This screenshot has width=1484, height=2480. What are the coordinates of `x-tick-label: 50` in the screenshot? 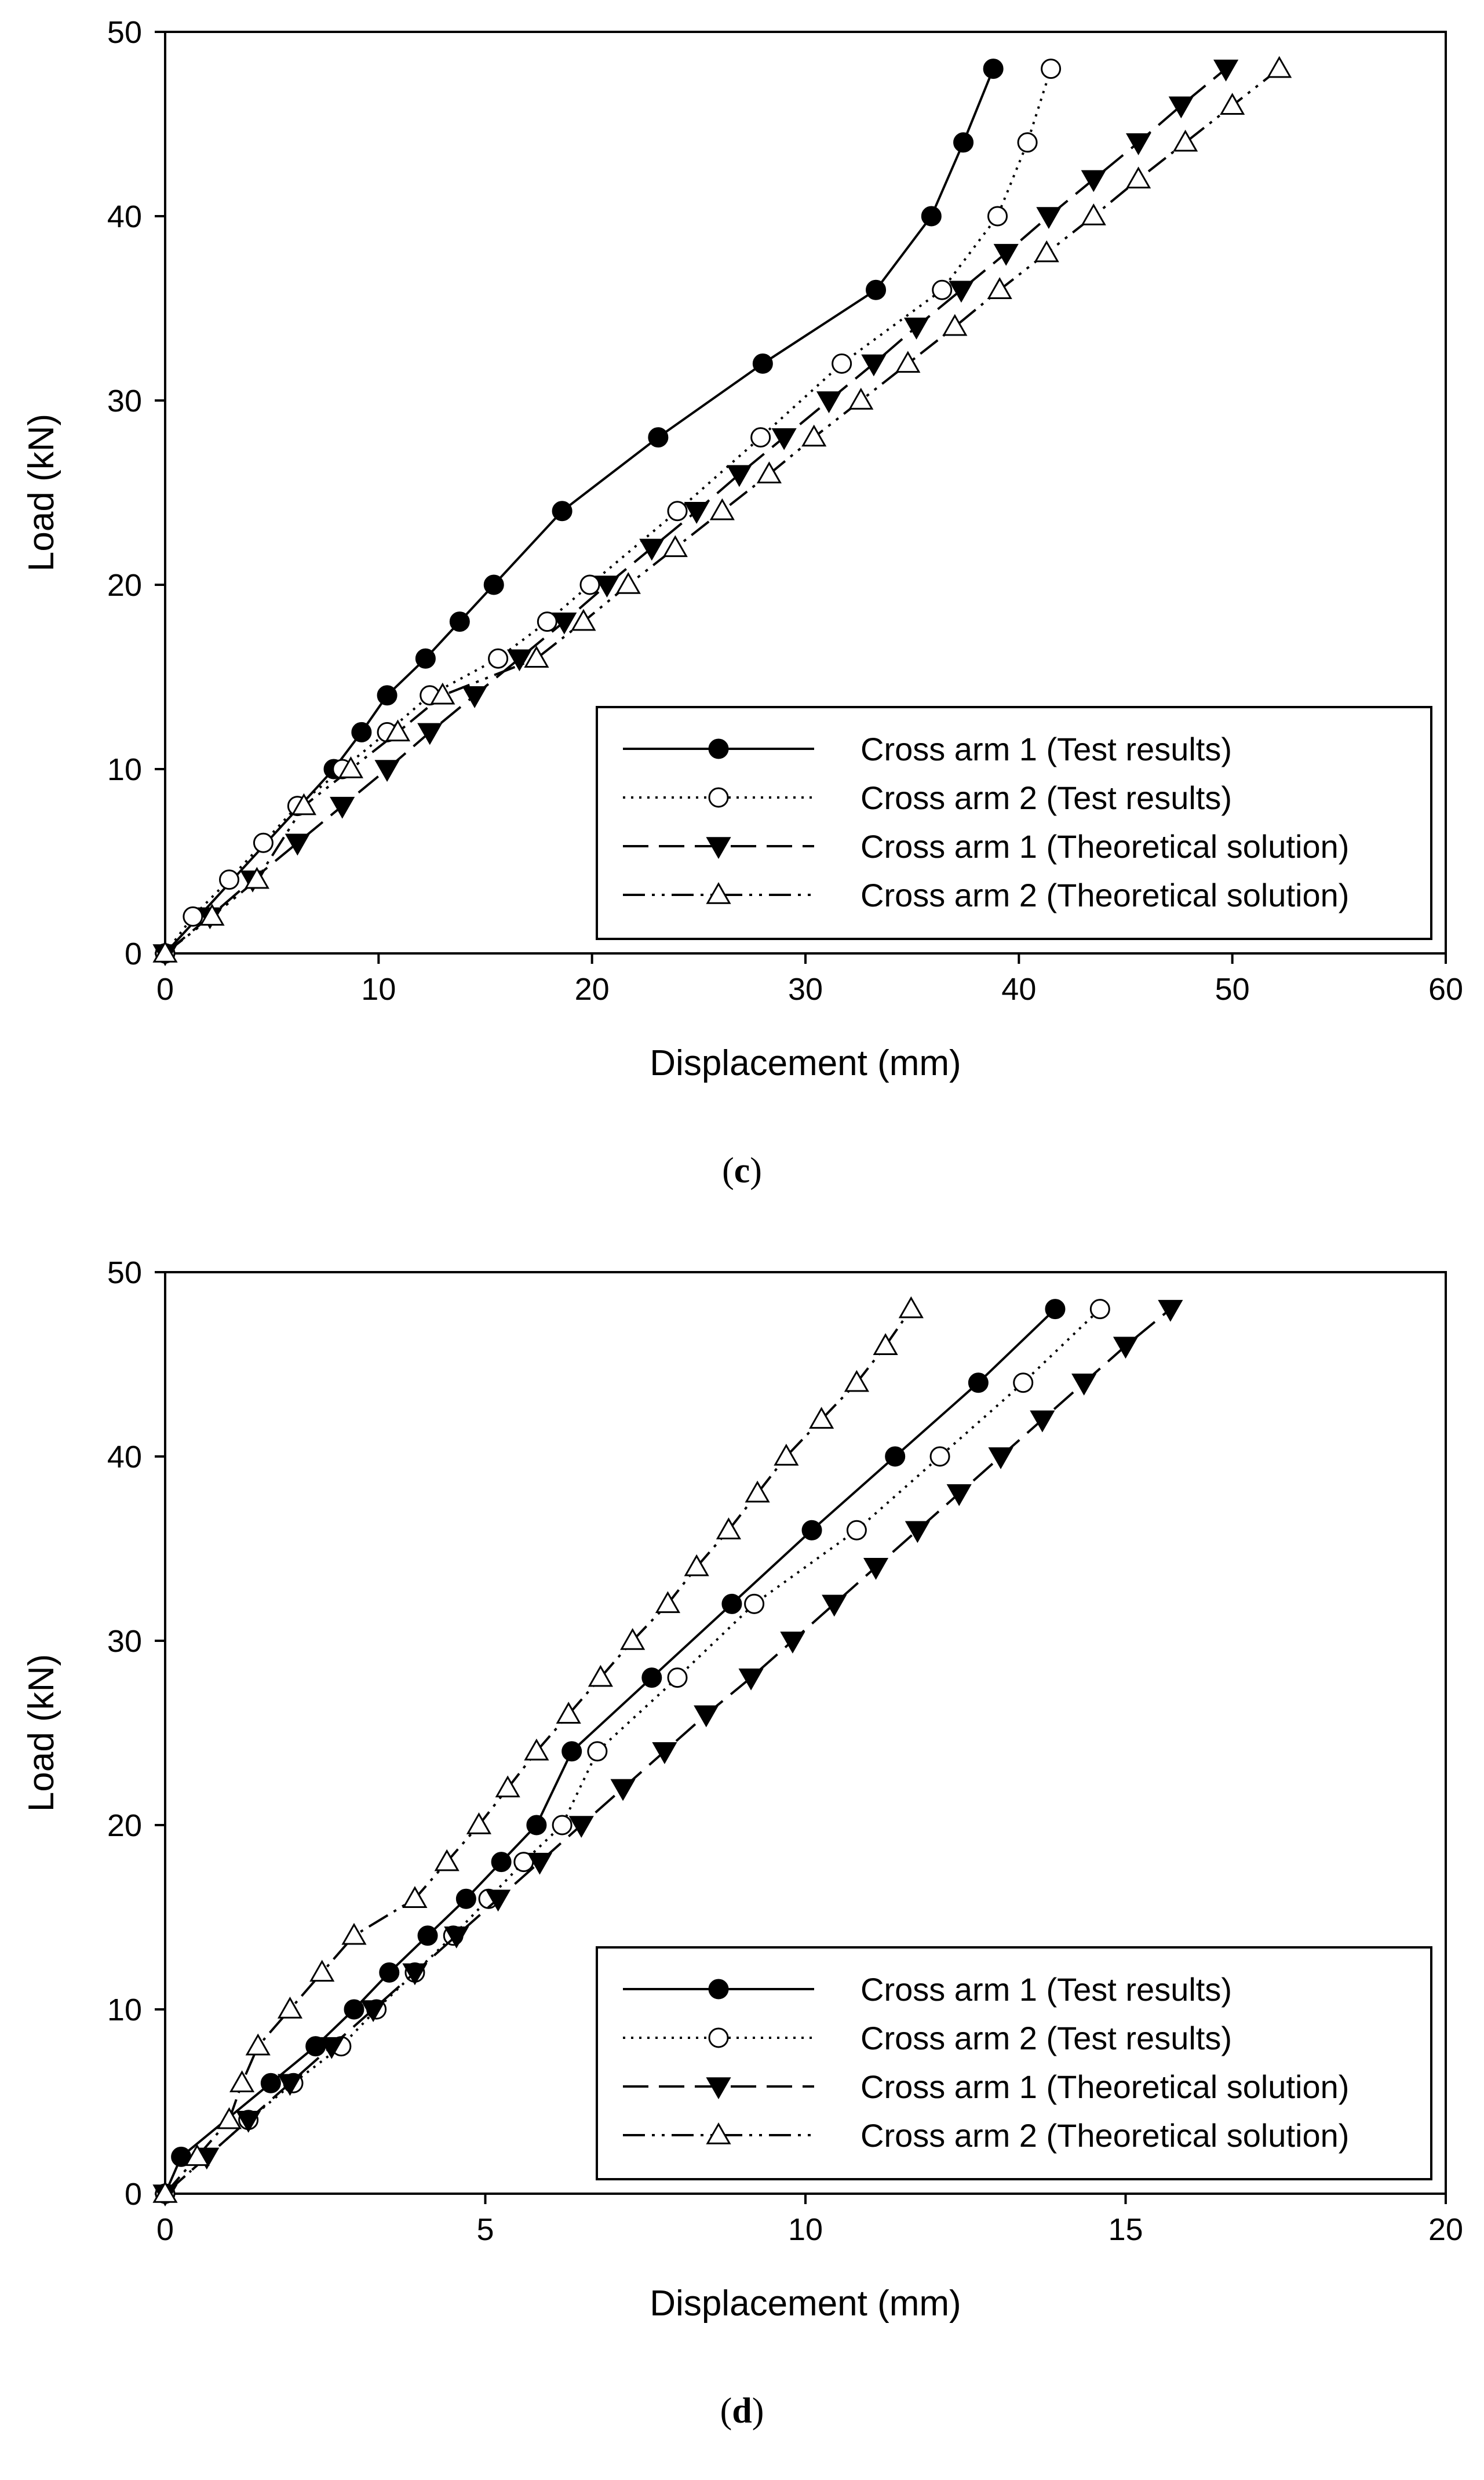 It's located at (1232, 989).